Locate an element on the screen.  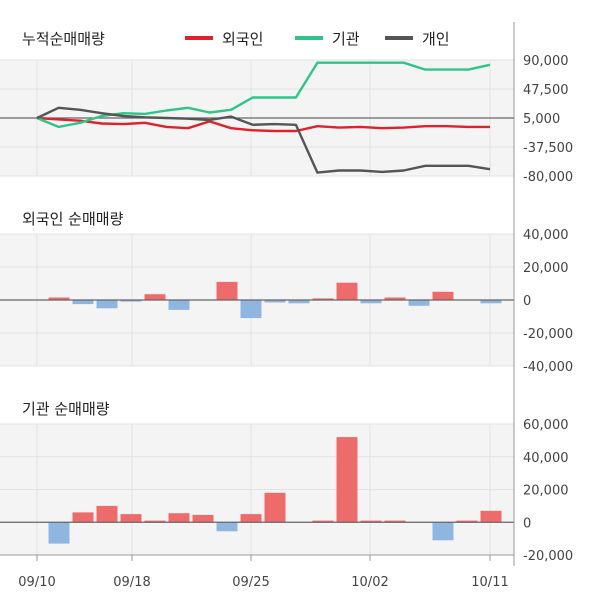
foreign-y-tick-label: 40,000 is located at coordinates (546, 235).